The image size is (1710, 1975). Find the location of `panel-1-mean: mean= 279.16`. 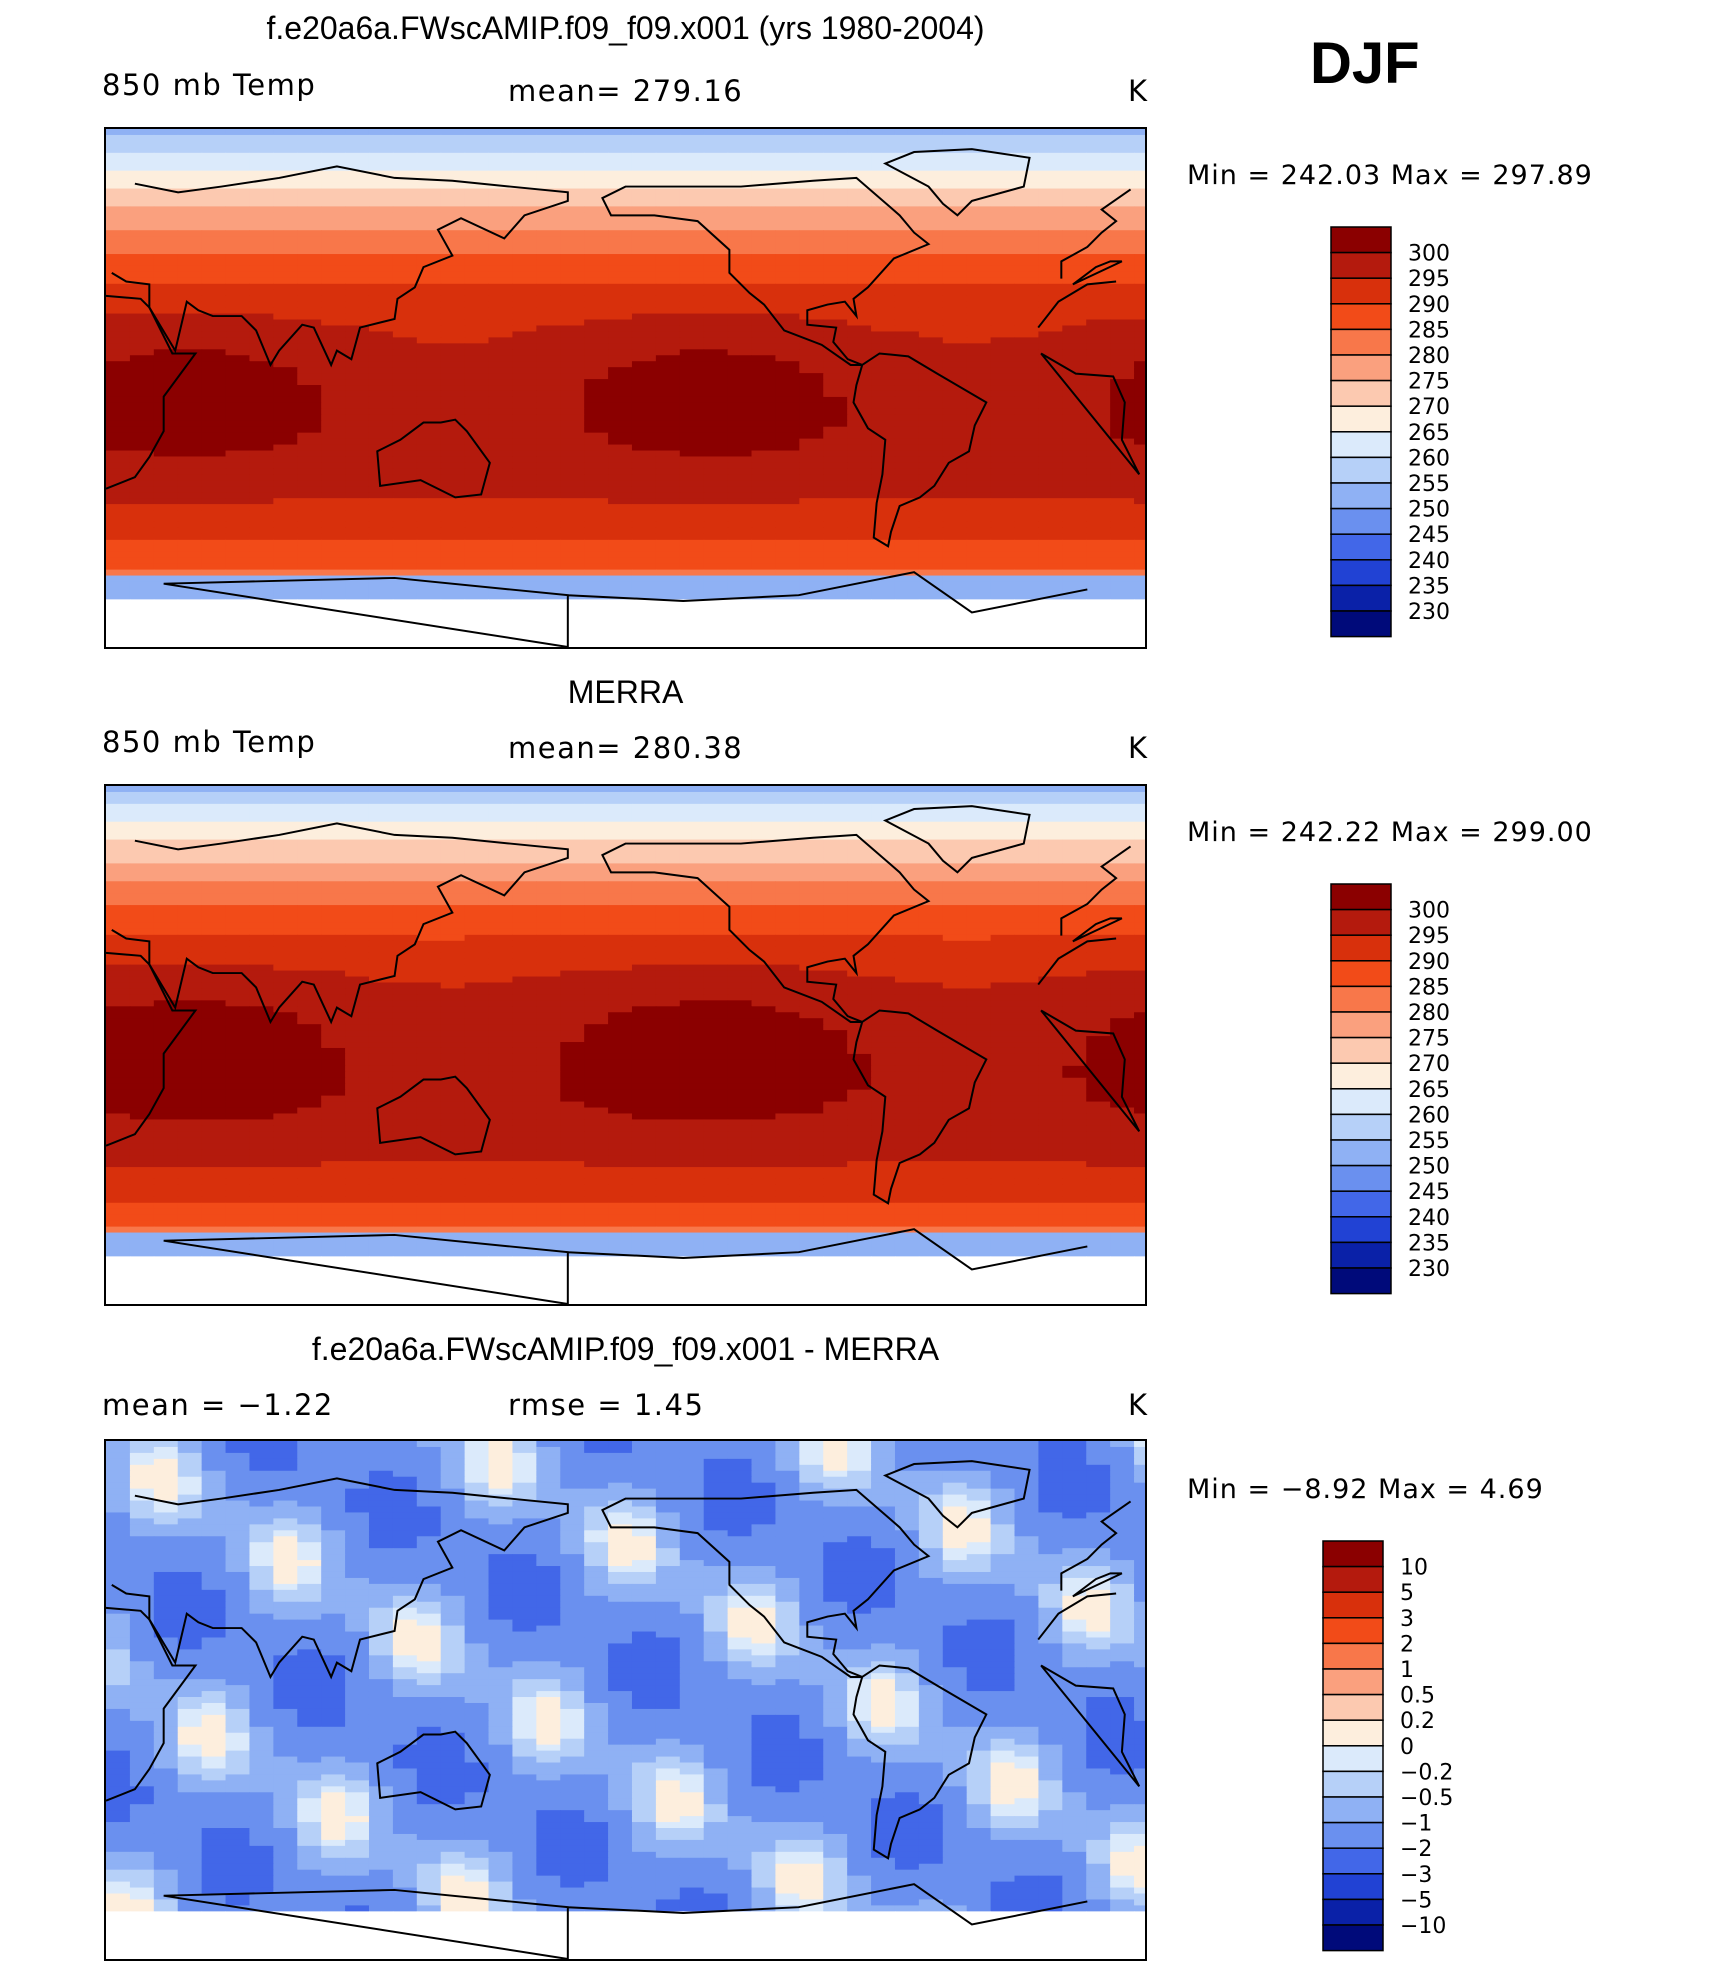

panel-1-mean: mean= 279.16 is located at coordinates (626, 91).